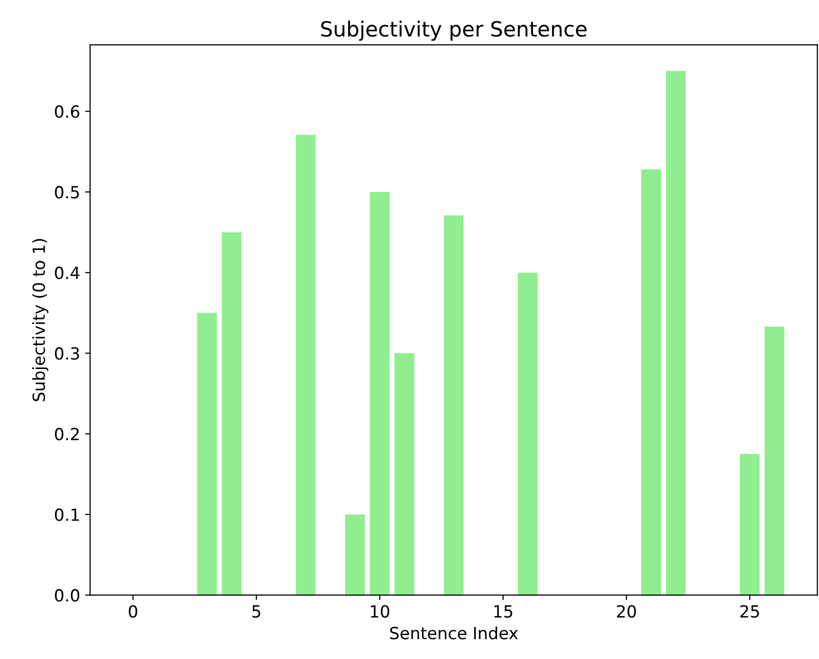 The height and width of the screenshot is (659, 819). I want to click on x-tick-label: 0, so click(133, 611).